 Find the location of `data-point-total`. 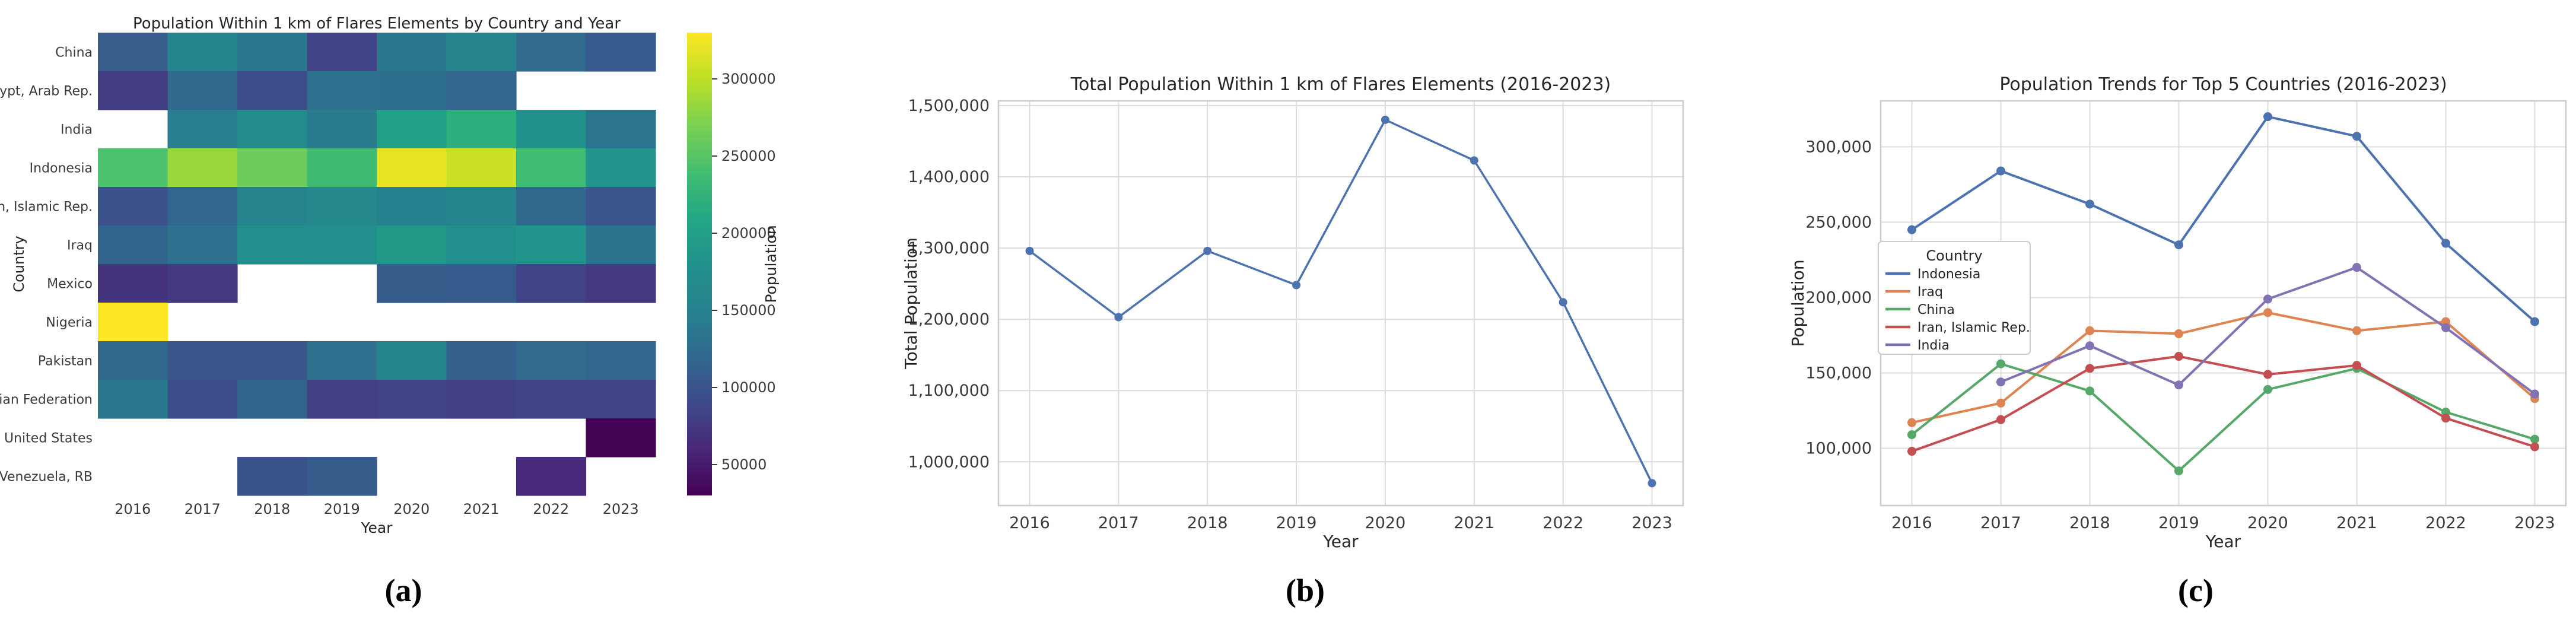

data-point-total is located at coordinates (1385, 119).